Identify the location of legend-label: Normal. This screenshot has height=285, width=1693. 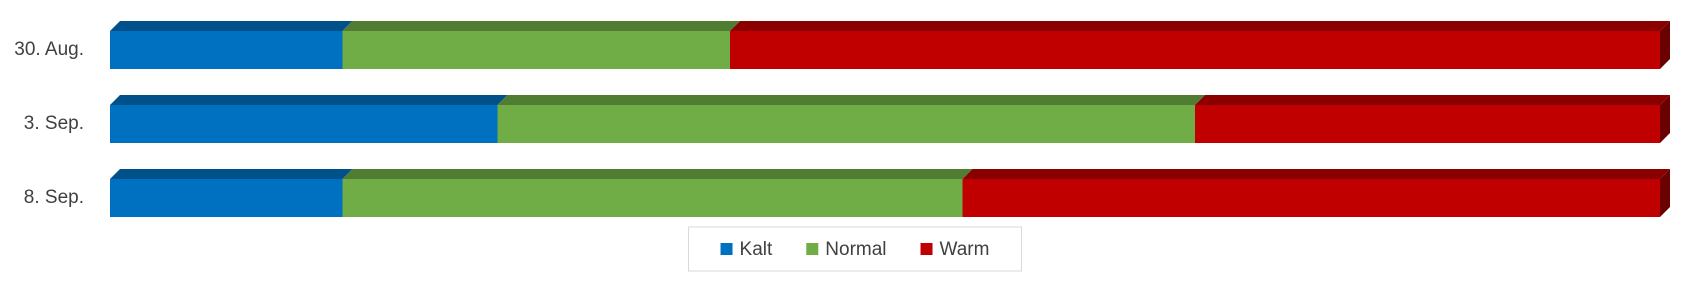
(855, 249).